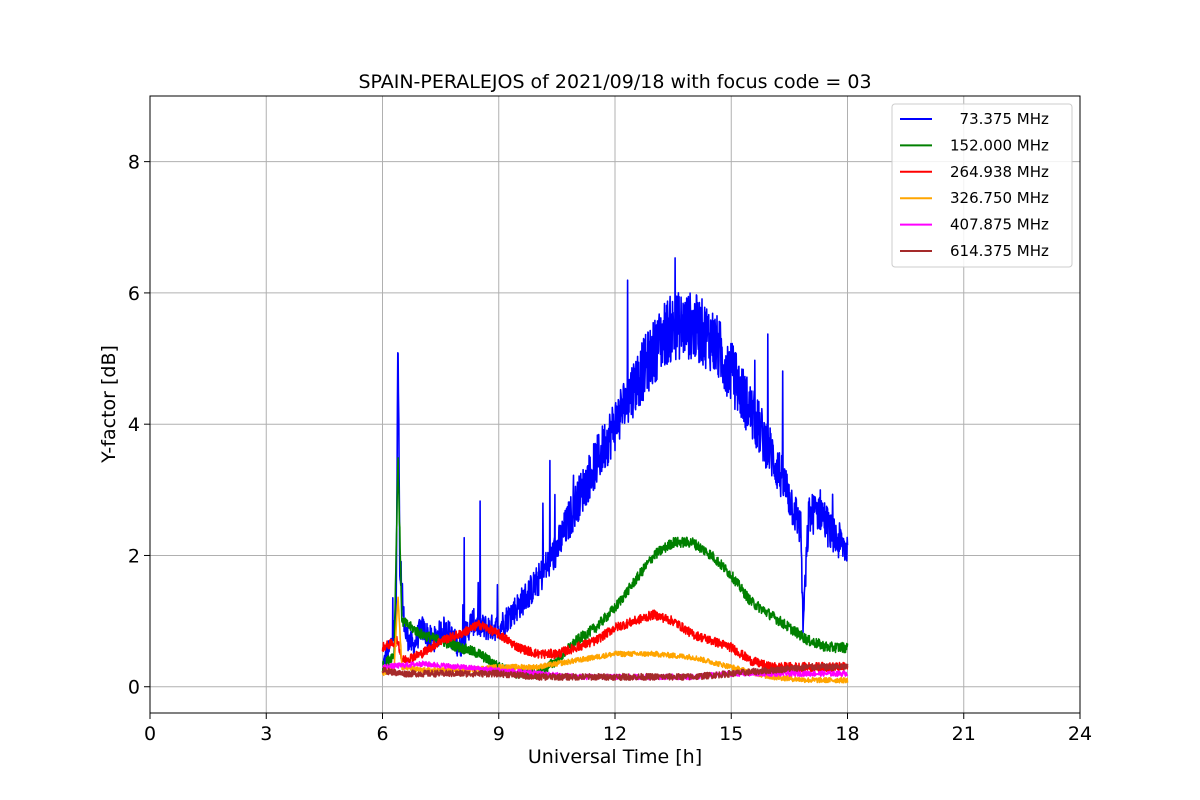 The height and width of the screenshot is (800, 1200). Describe the element at coordinates (499, 734) in the screenshot. I see `x-tick-label: 9` at that location.